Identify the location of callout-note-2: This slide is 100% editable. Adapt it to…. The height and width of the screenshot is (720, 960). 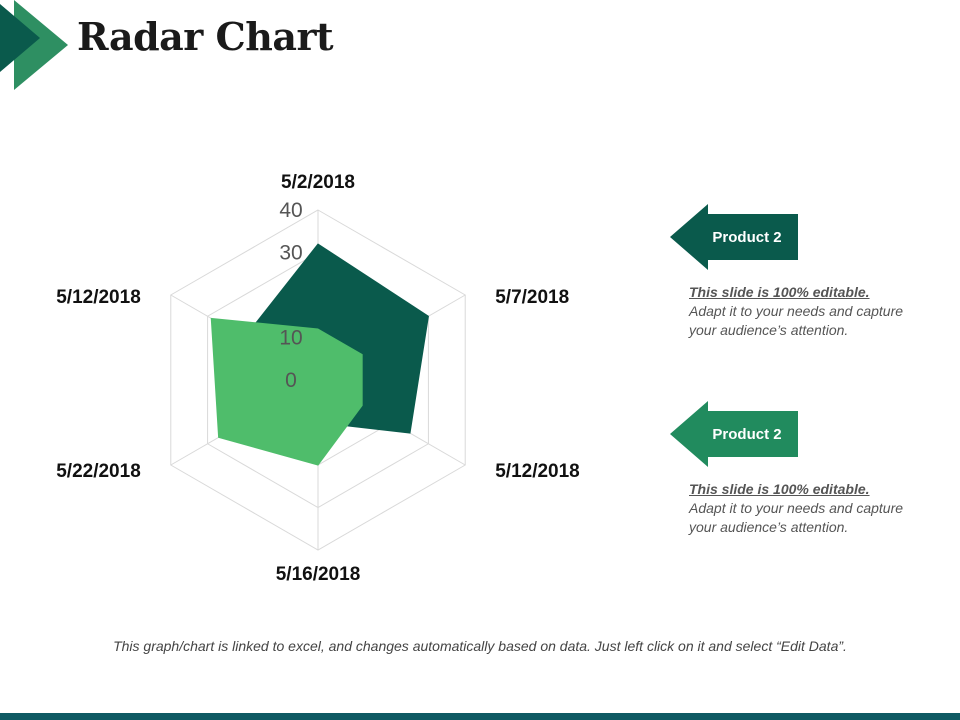
(799, 508).